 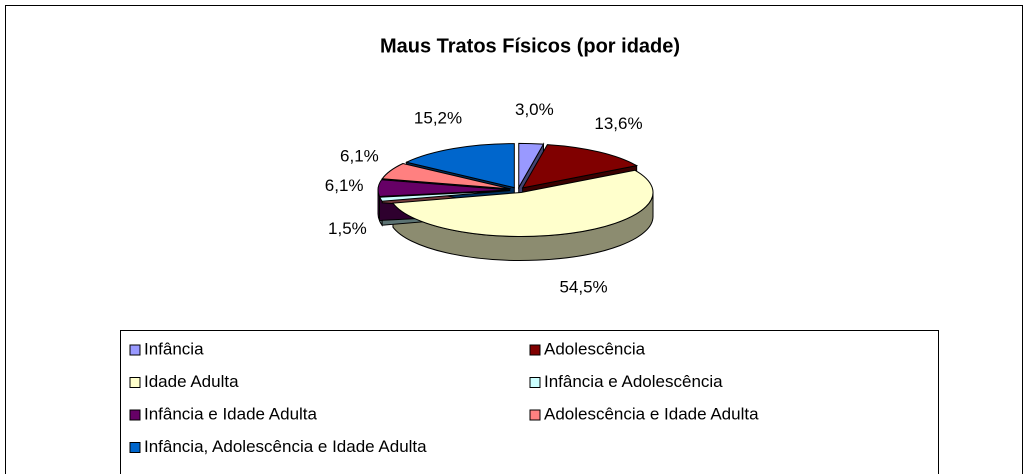 What do you see at coordinates (231, 413) in the screenshot?
I see `legend-label: Infância e Idade Adulta` at bounding box center [231, 413].